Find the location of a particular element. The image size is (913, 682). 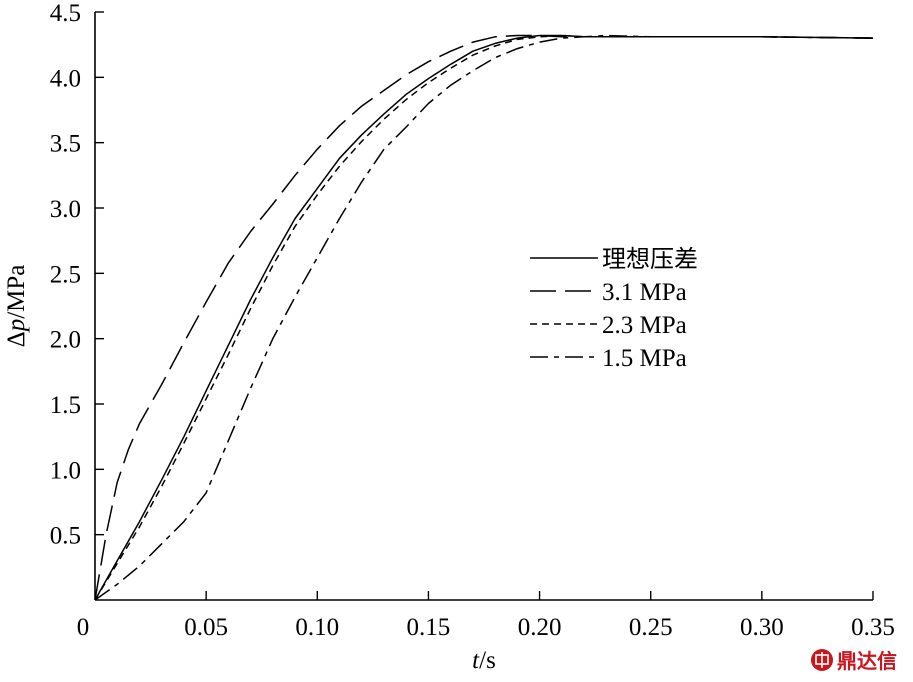

x-tick-label: 0.10 is located at coordinates (317, 627).